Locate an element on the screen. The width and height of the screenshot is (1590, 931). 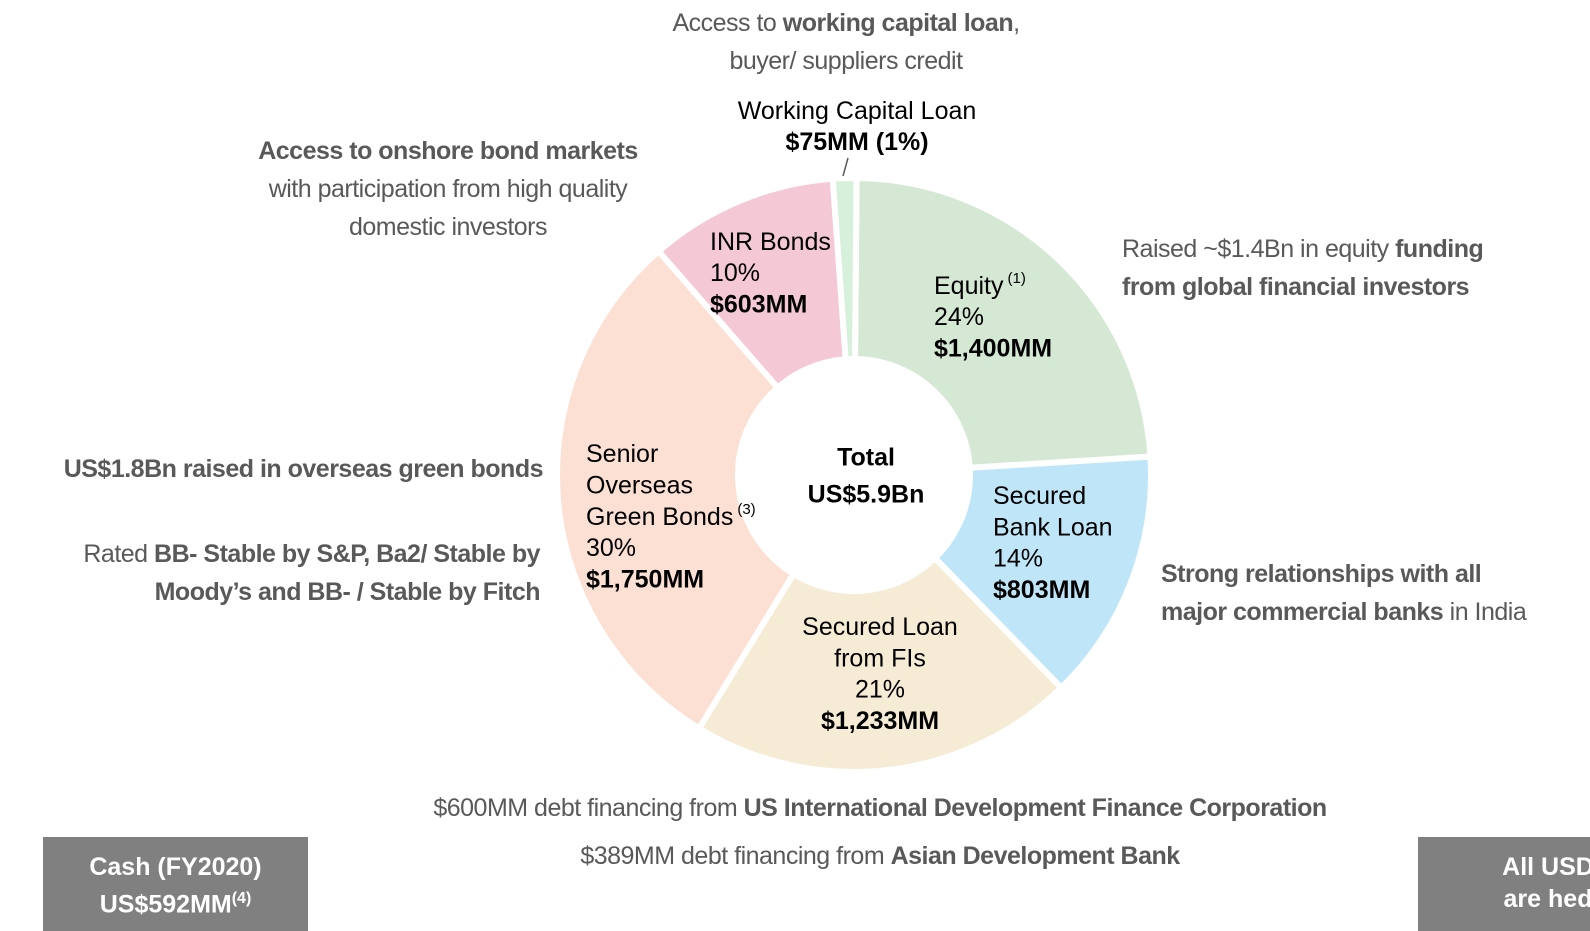
annotation-text: US$1.8Bn raised in overseas green bonds is located at coordinates (303, 469).